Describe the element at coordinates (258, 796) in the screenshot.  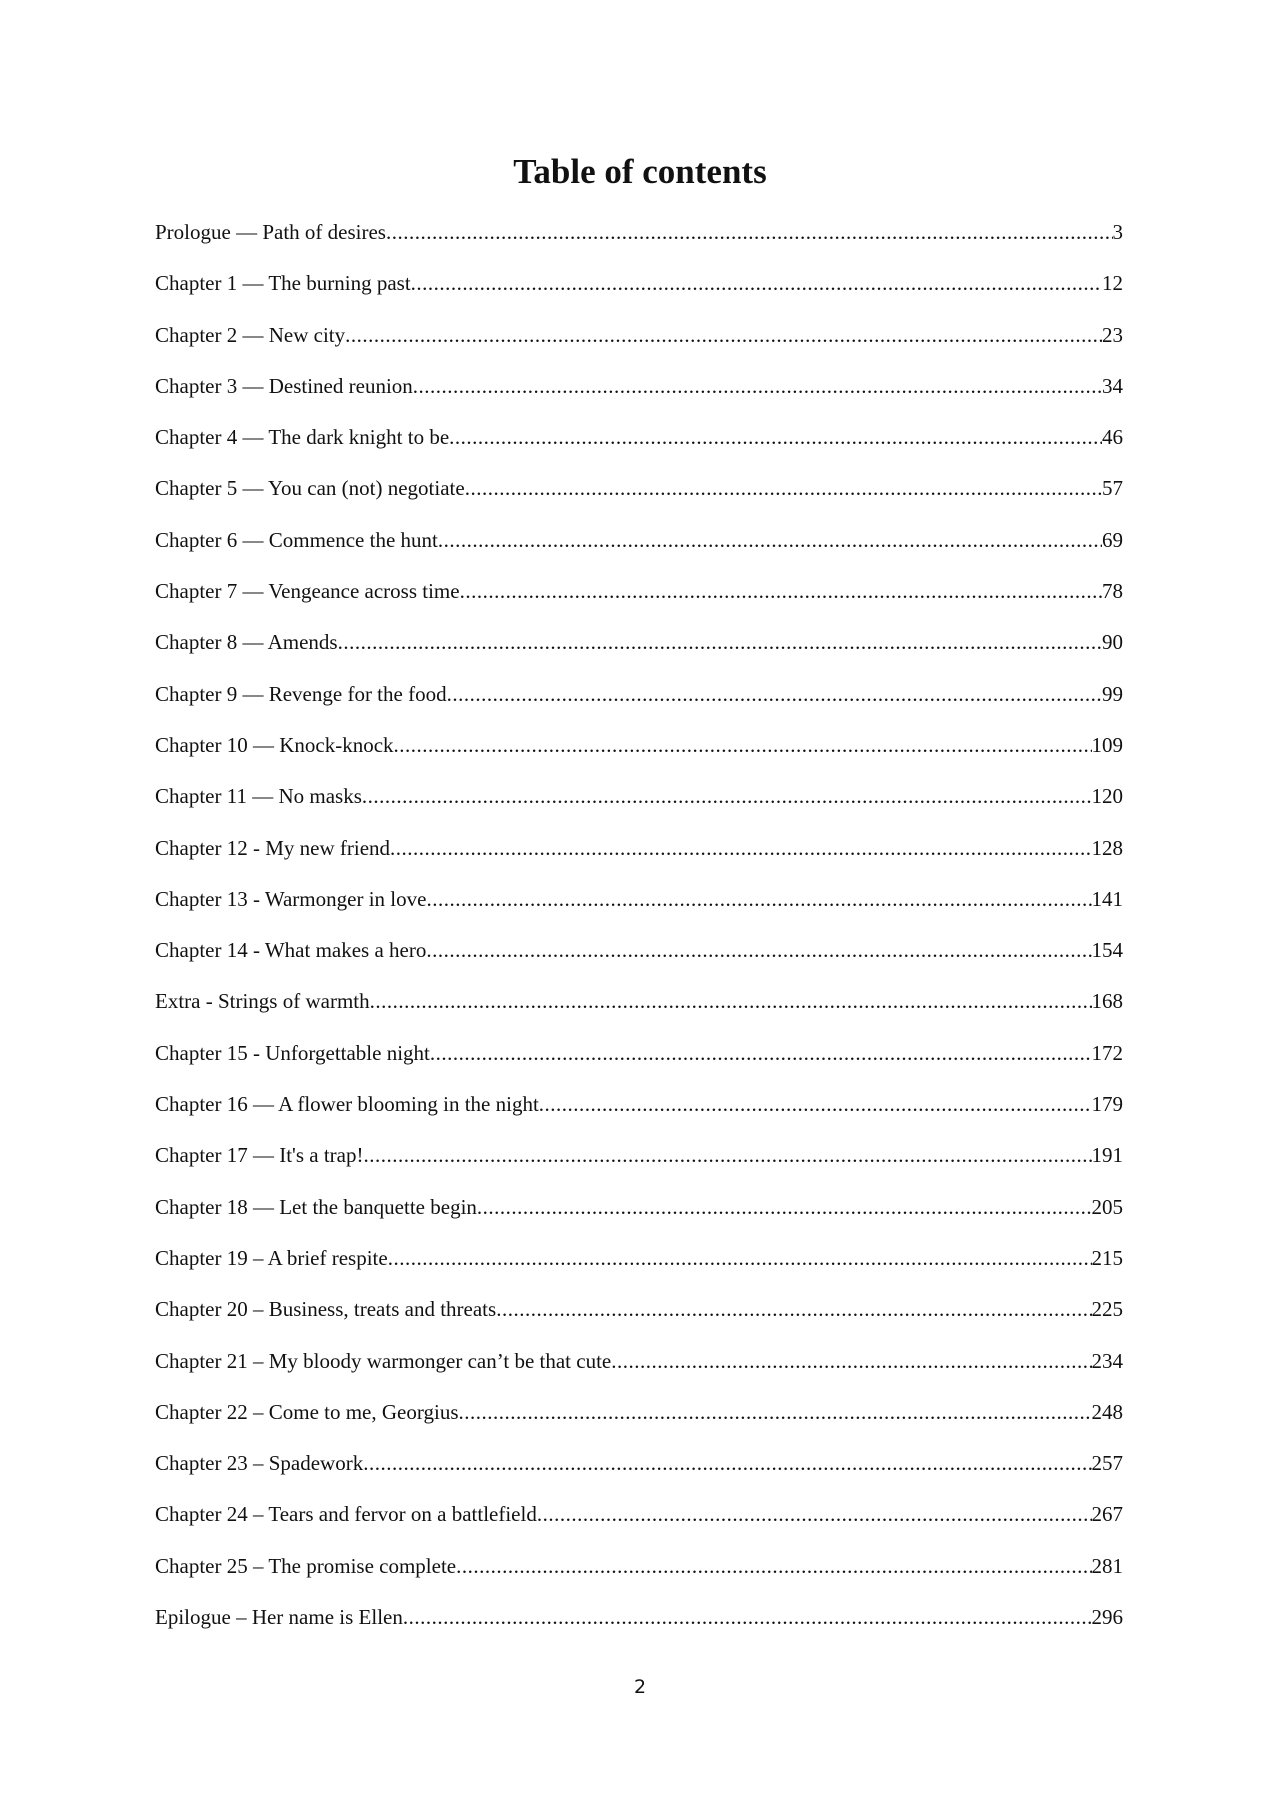
I see `toc-entry-label: Chapter 11 — No masks` at that location.